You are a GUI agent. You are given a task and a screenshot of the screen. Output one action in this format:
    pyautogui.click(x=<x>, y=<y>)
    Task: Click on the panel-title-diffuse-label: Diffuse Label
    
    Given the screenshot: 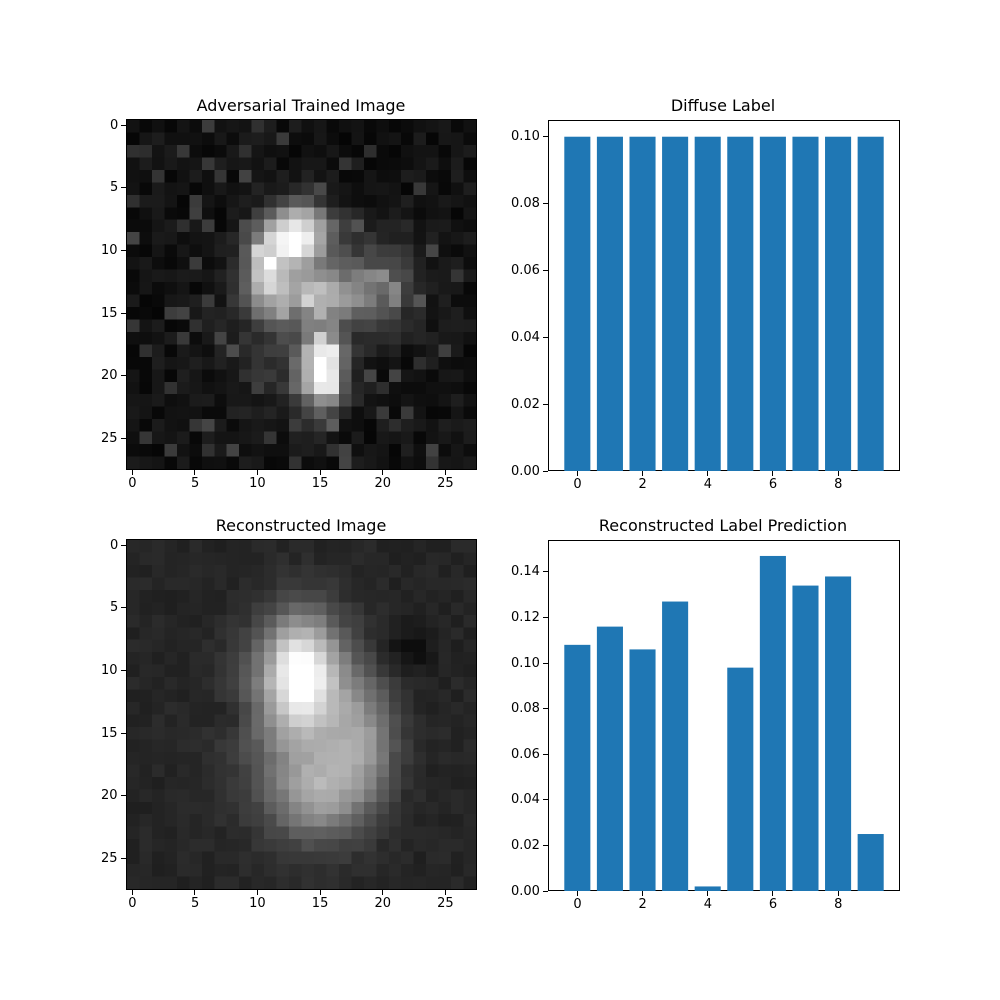 What is the action you would take?
    pyautogui.click(x=723, y=105)
    